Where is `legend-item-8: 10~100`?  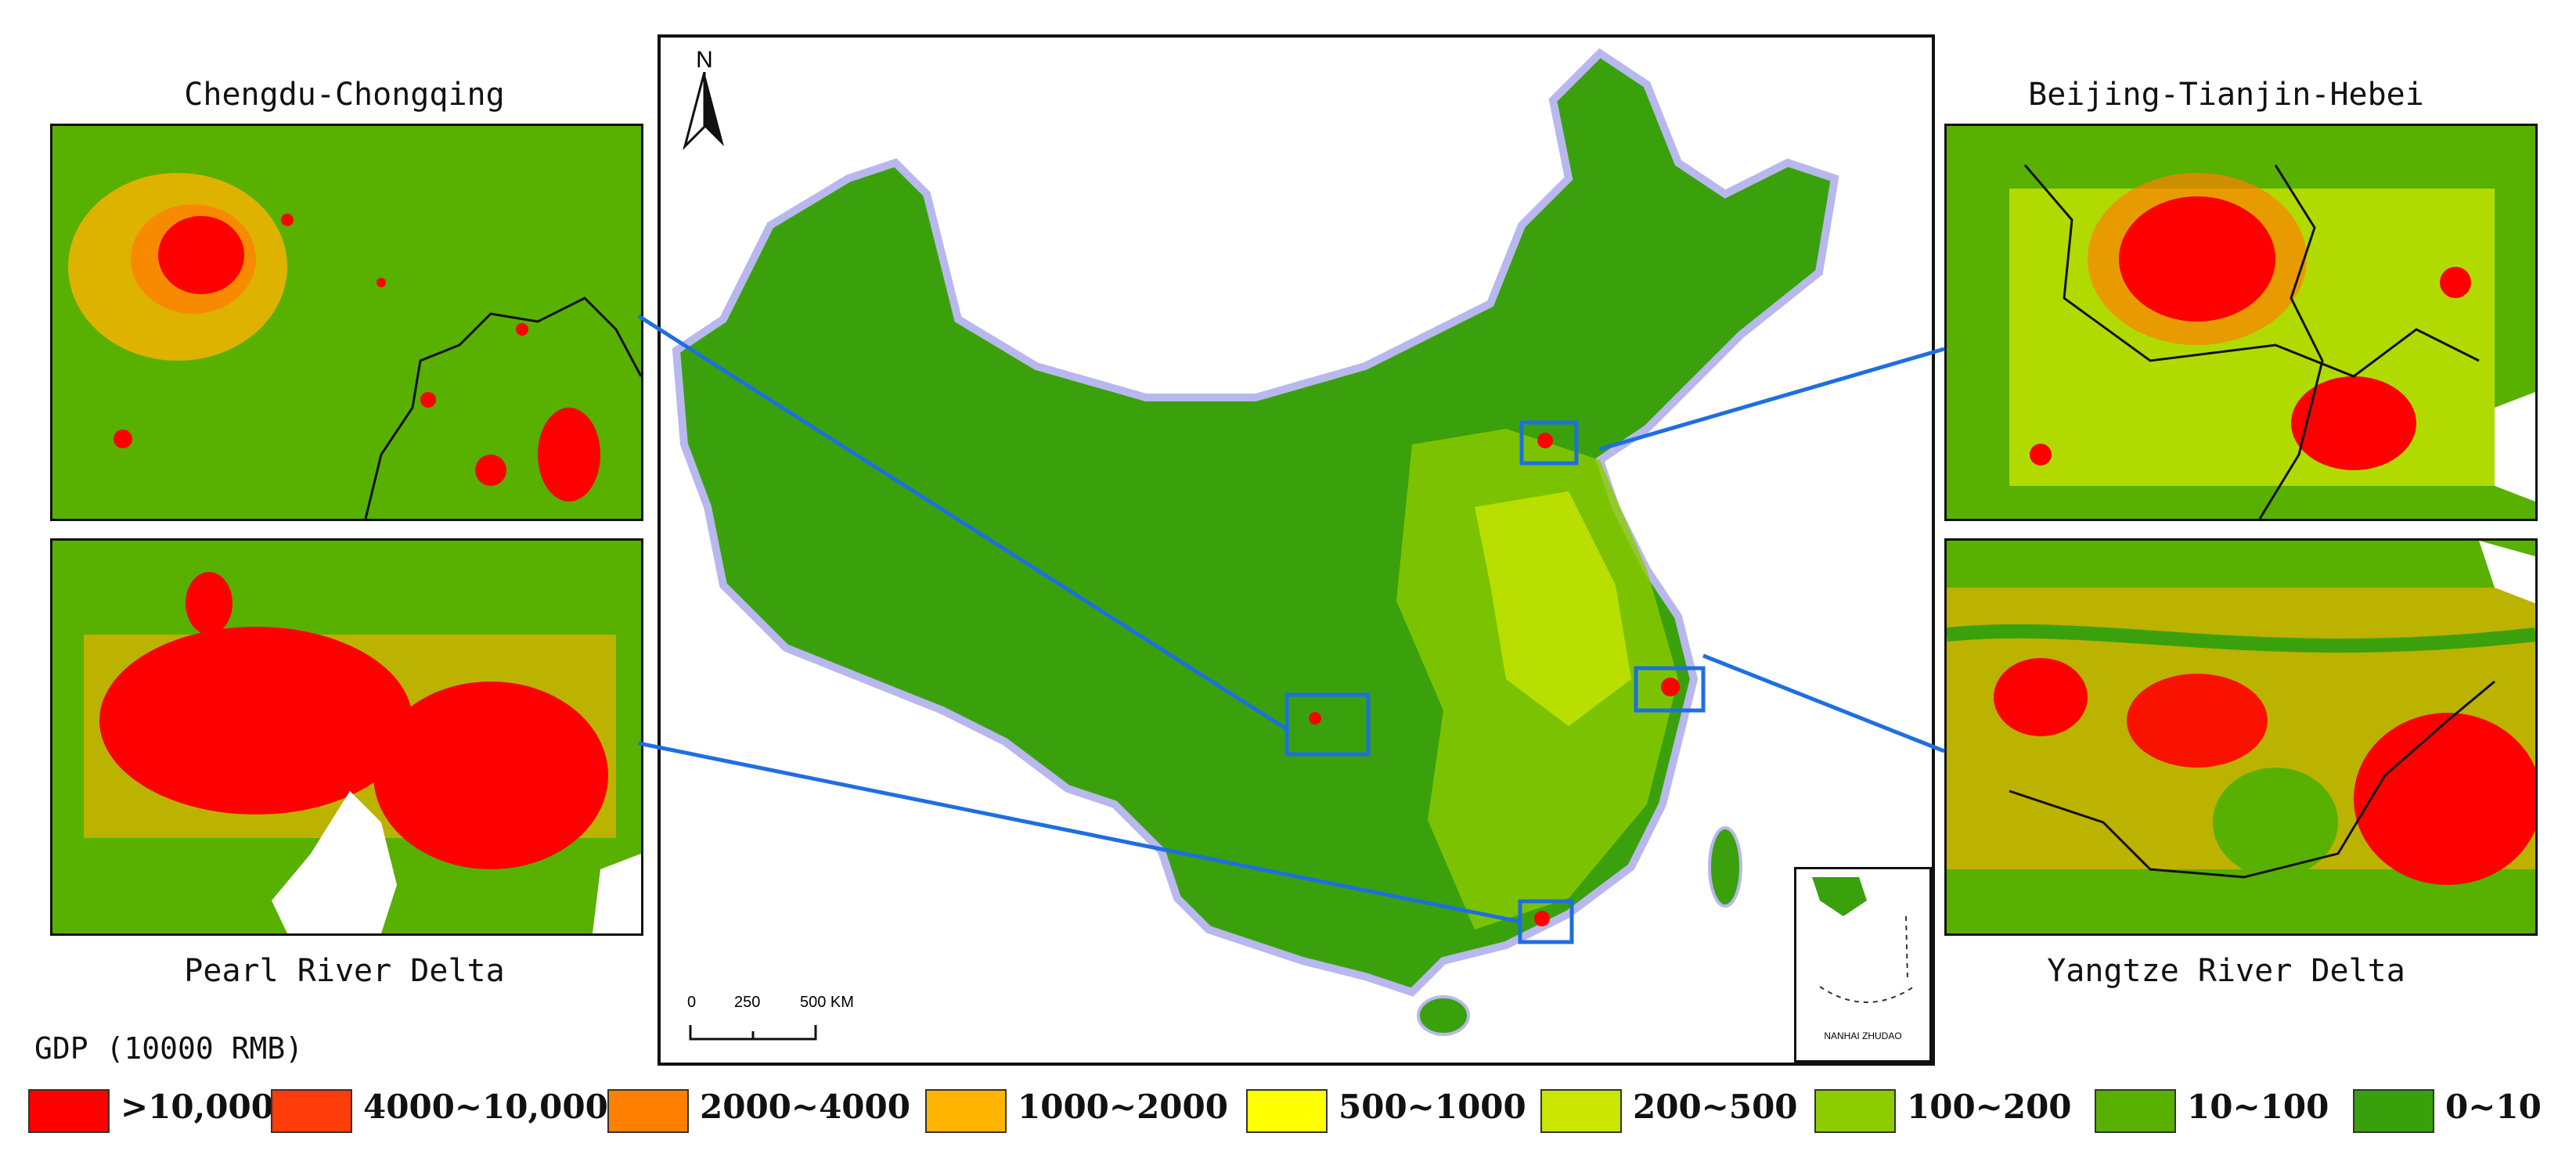 legend-item-8: 10~100 is located at coordinates (2212, 1109).